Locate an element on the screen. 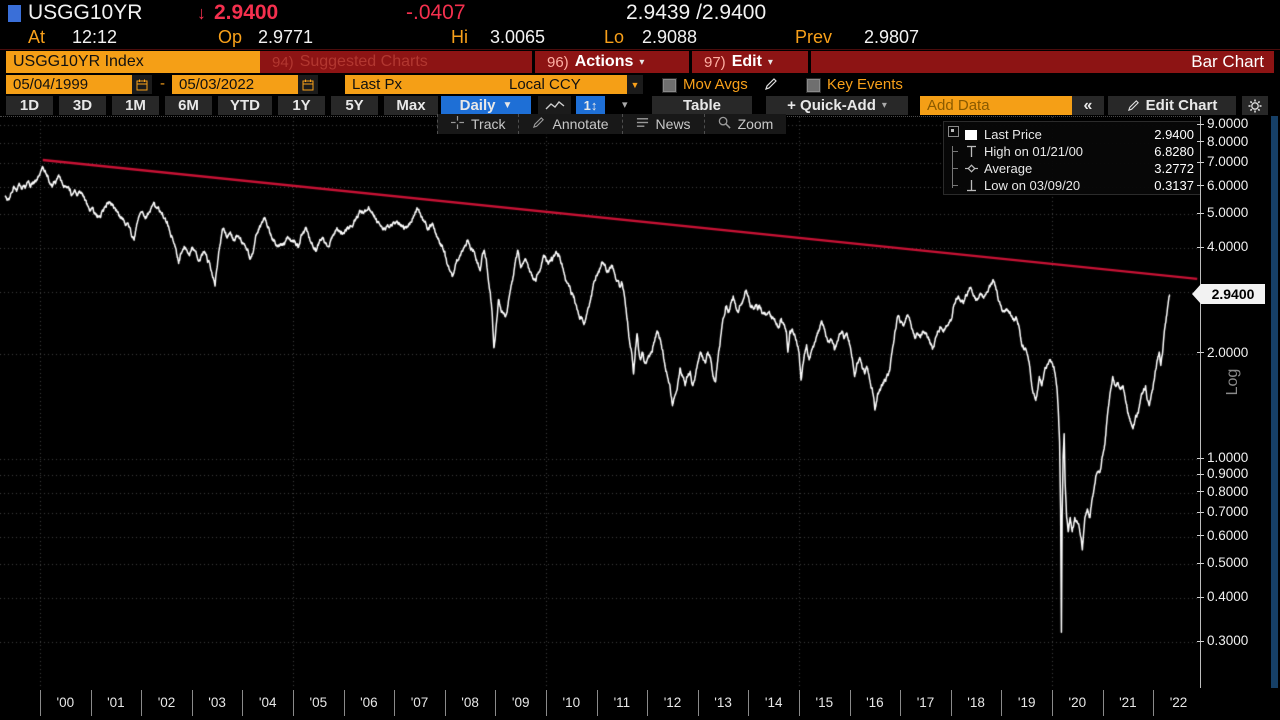  legend-row-average: Average 3.2772 is located at coordinates (1072, 168).